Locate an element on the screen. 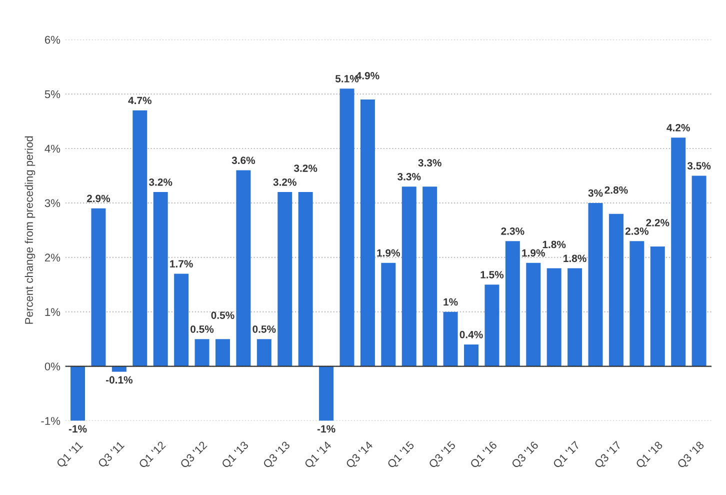 The width and height of the screenshot is (726, 495). y-tick-label: 0% is located at coordinates (52, 366).